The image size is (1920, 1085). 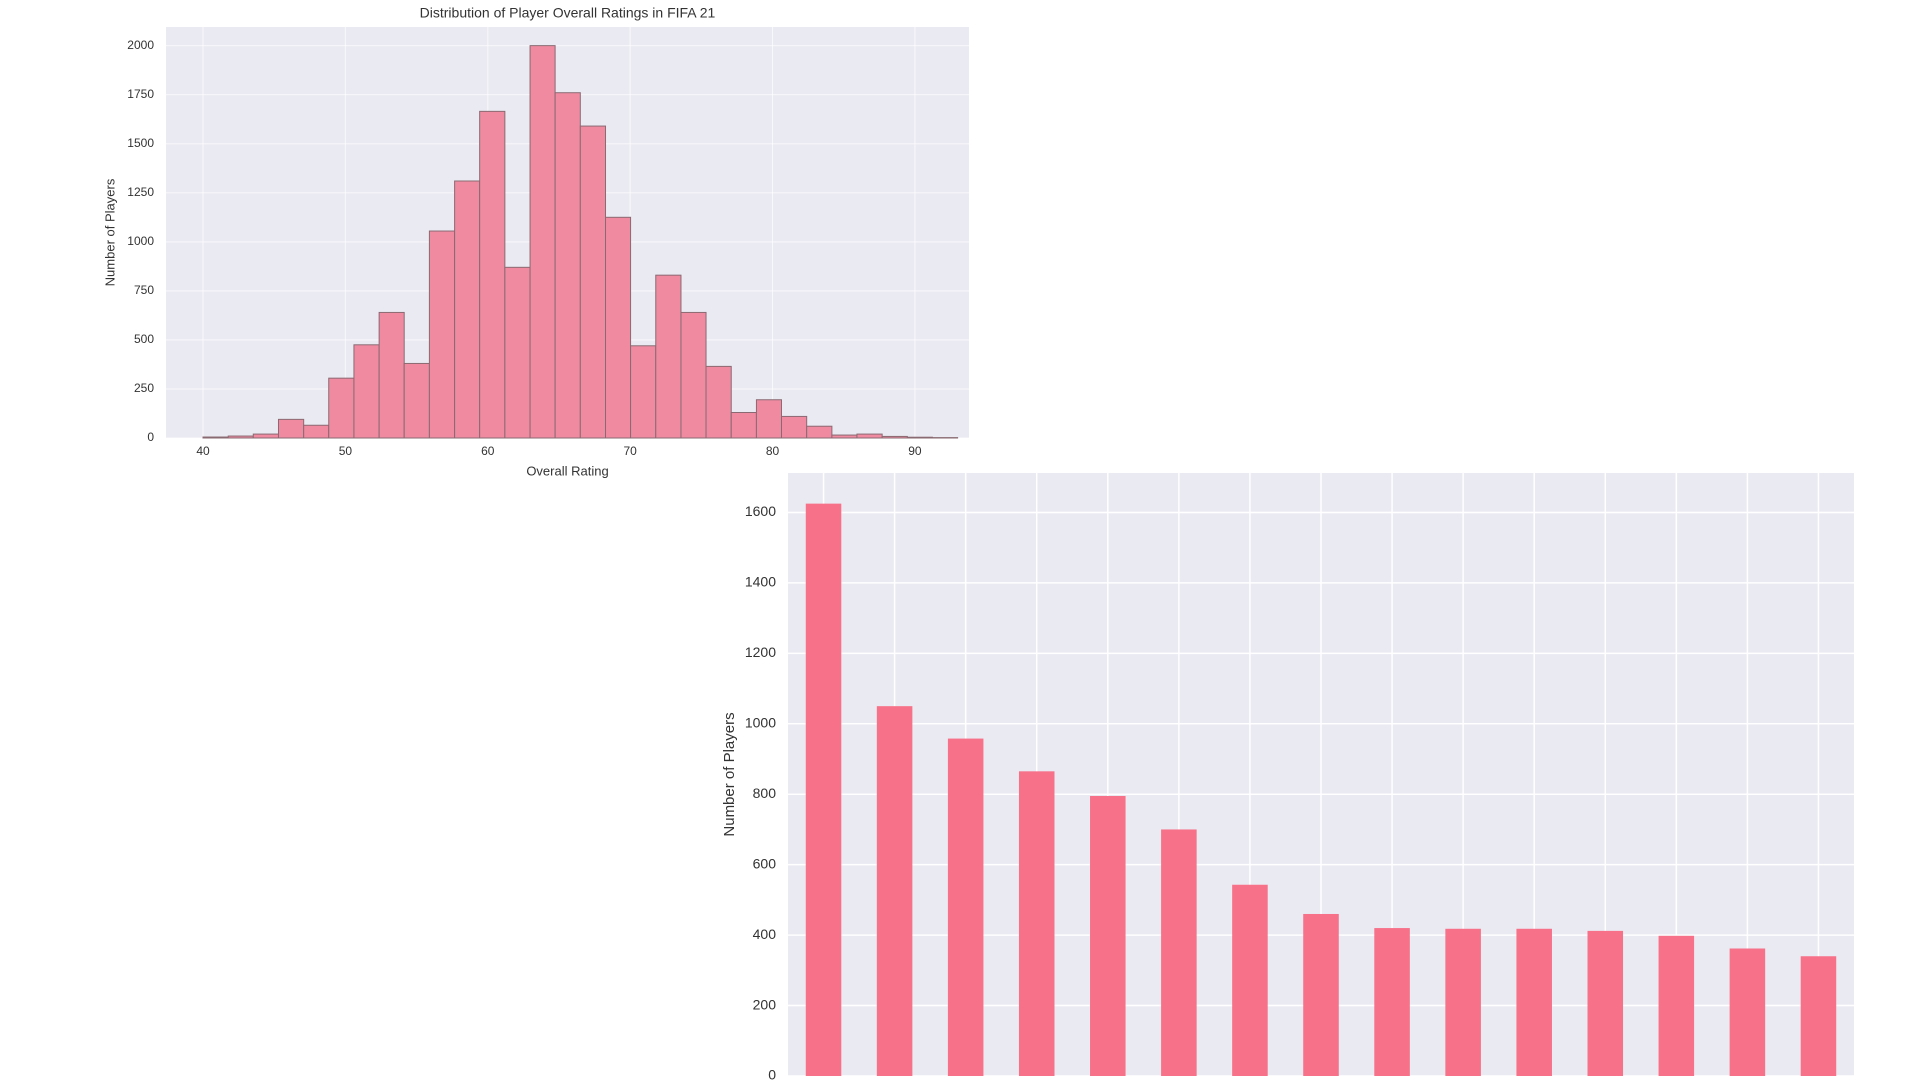 I want to click on x-tick-label: 80, so click(x=773, y=451).